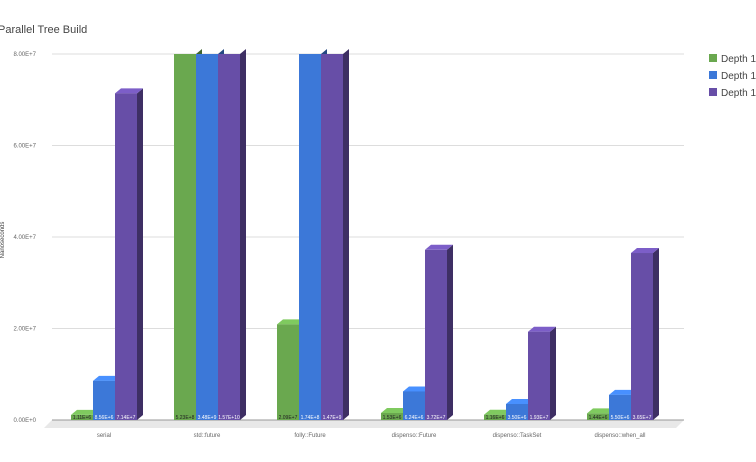 This screenshot has height=462, width=756. Describe the element at coordinates (104, 418) in the screenshot. I see `data-label: 8.56E+6` at that location.